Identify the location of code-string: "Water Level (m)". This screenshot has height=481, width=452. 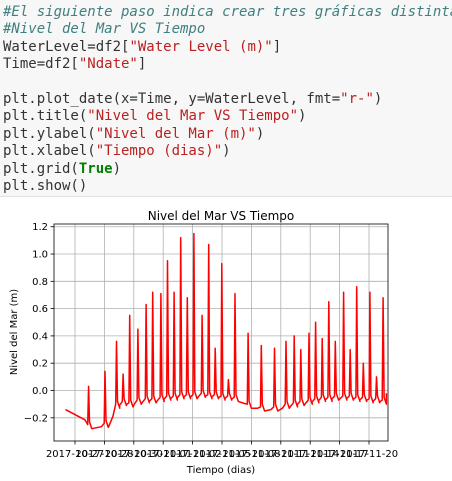
(201, 46).